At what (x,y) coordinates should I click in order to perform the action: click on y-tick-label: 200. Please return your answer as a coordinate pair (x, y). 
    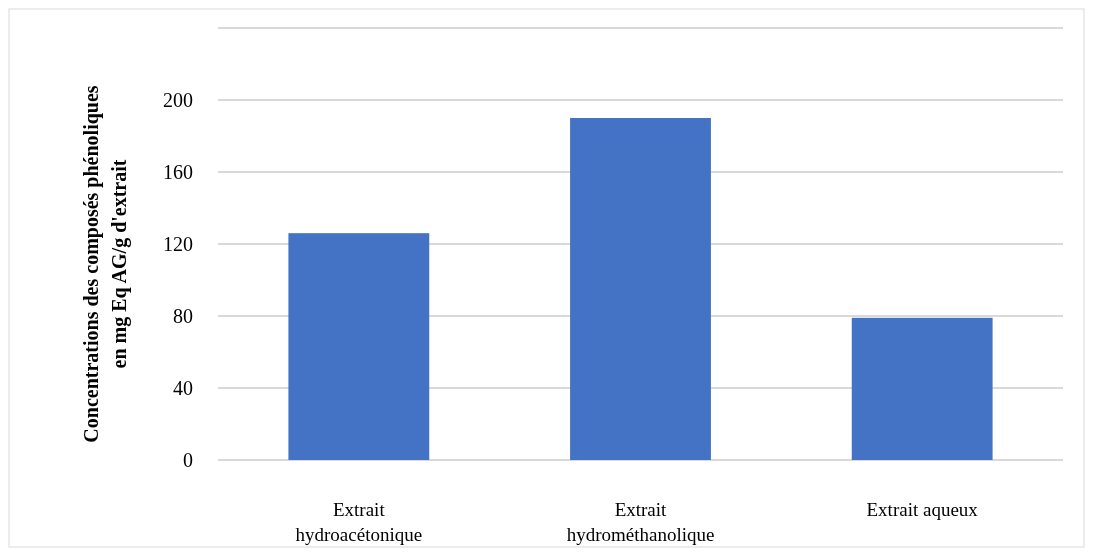
    Looking at the image, I should click on (178, 100).